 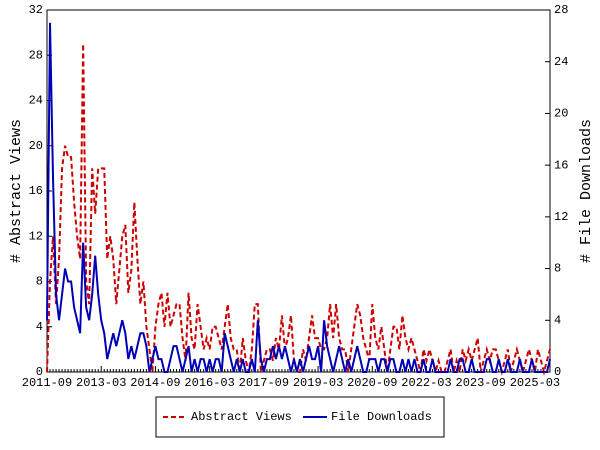 I want to click on legend-label: Abstract Views, so click(x=241, y=417).